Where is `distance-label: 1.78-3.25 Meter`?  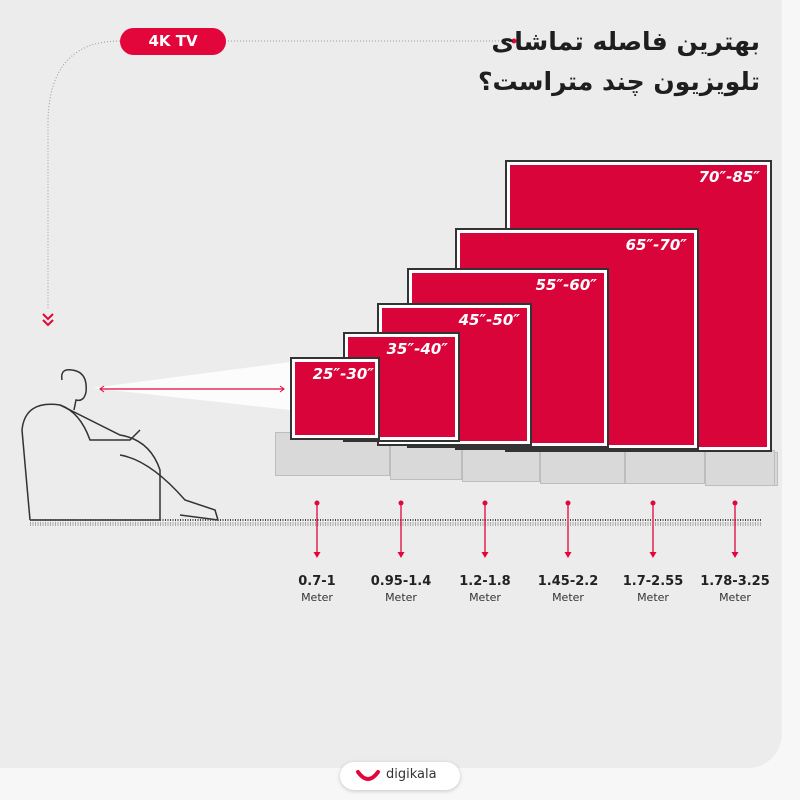
distance-label: 1.78-3.25 Meter is located at coordinates (735, 589).